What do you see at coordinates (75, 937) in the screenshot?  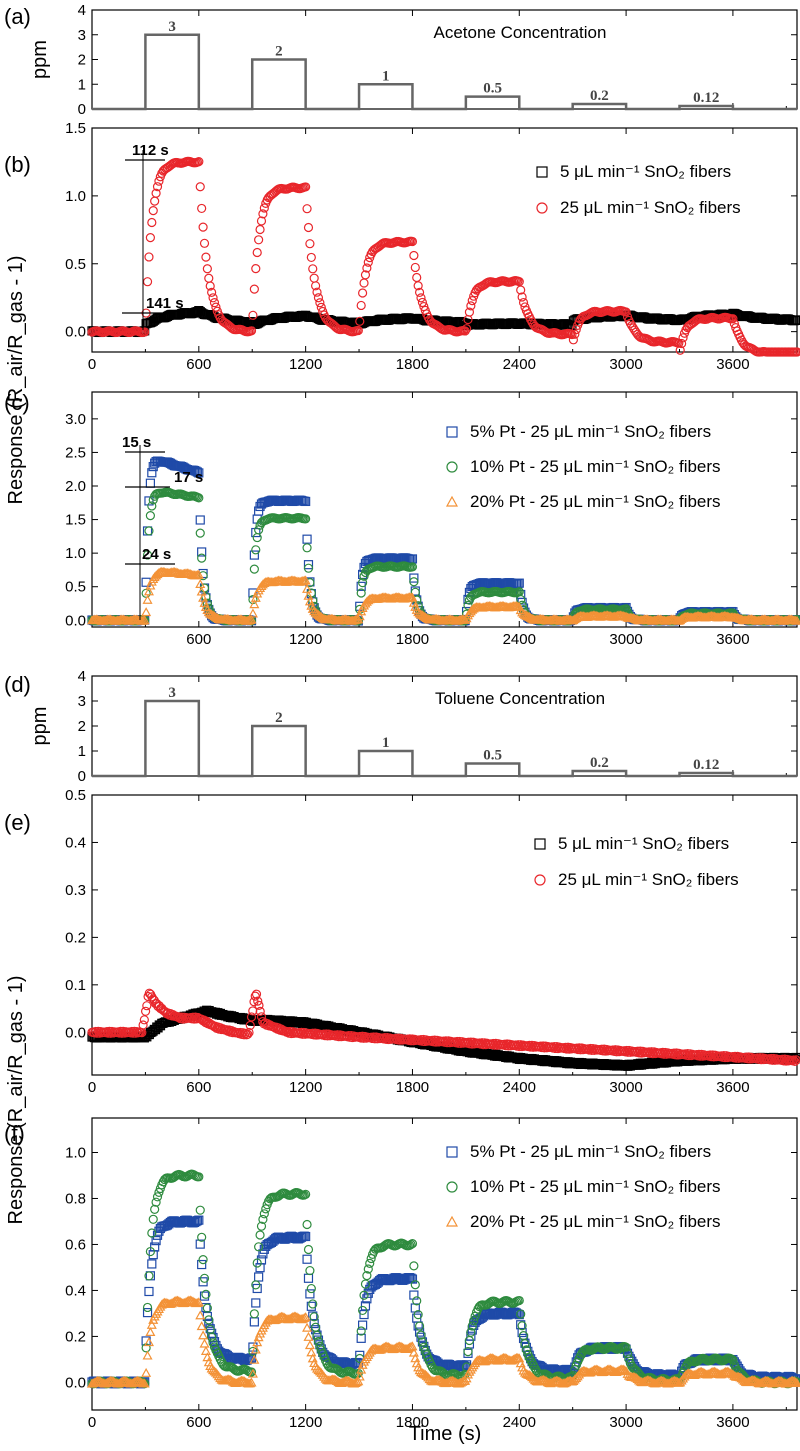 I see `y-tick-label: 0.2` at bounding box center [75, 937].